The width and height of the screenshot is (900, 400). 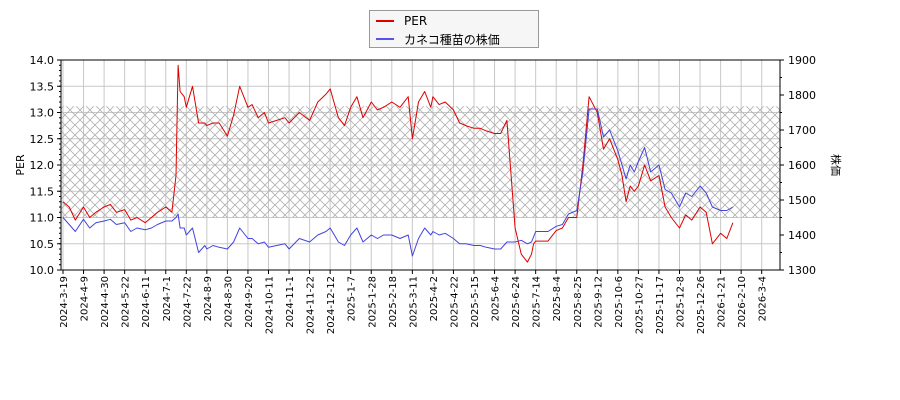 I want to click on x-tick-label: 2025-1-7, so click(x=352, y=298).